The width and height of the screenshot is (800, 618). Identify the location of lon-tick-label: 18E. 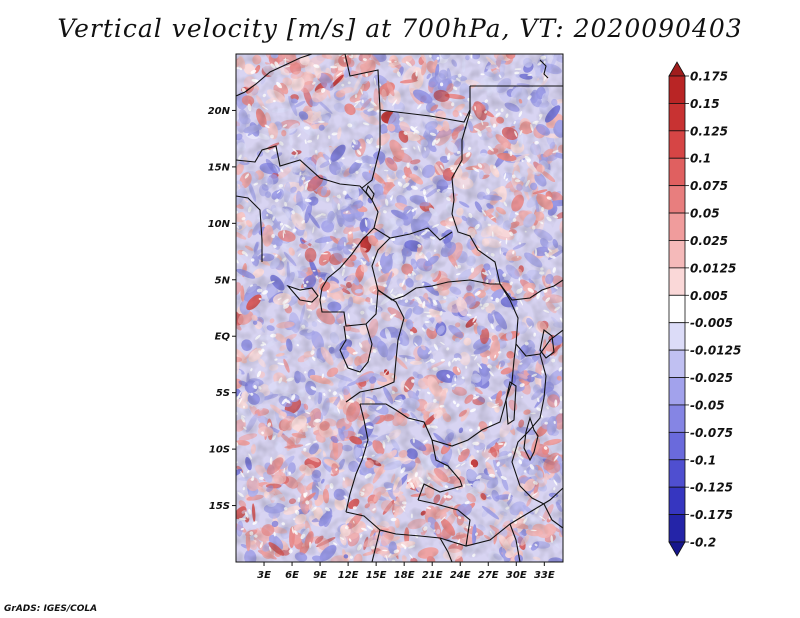
(404, 575).